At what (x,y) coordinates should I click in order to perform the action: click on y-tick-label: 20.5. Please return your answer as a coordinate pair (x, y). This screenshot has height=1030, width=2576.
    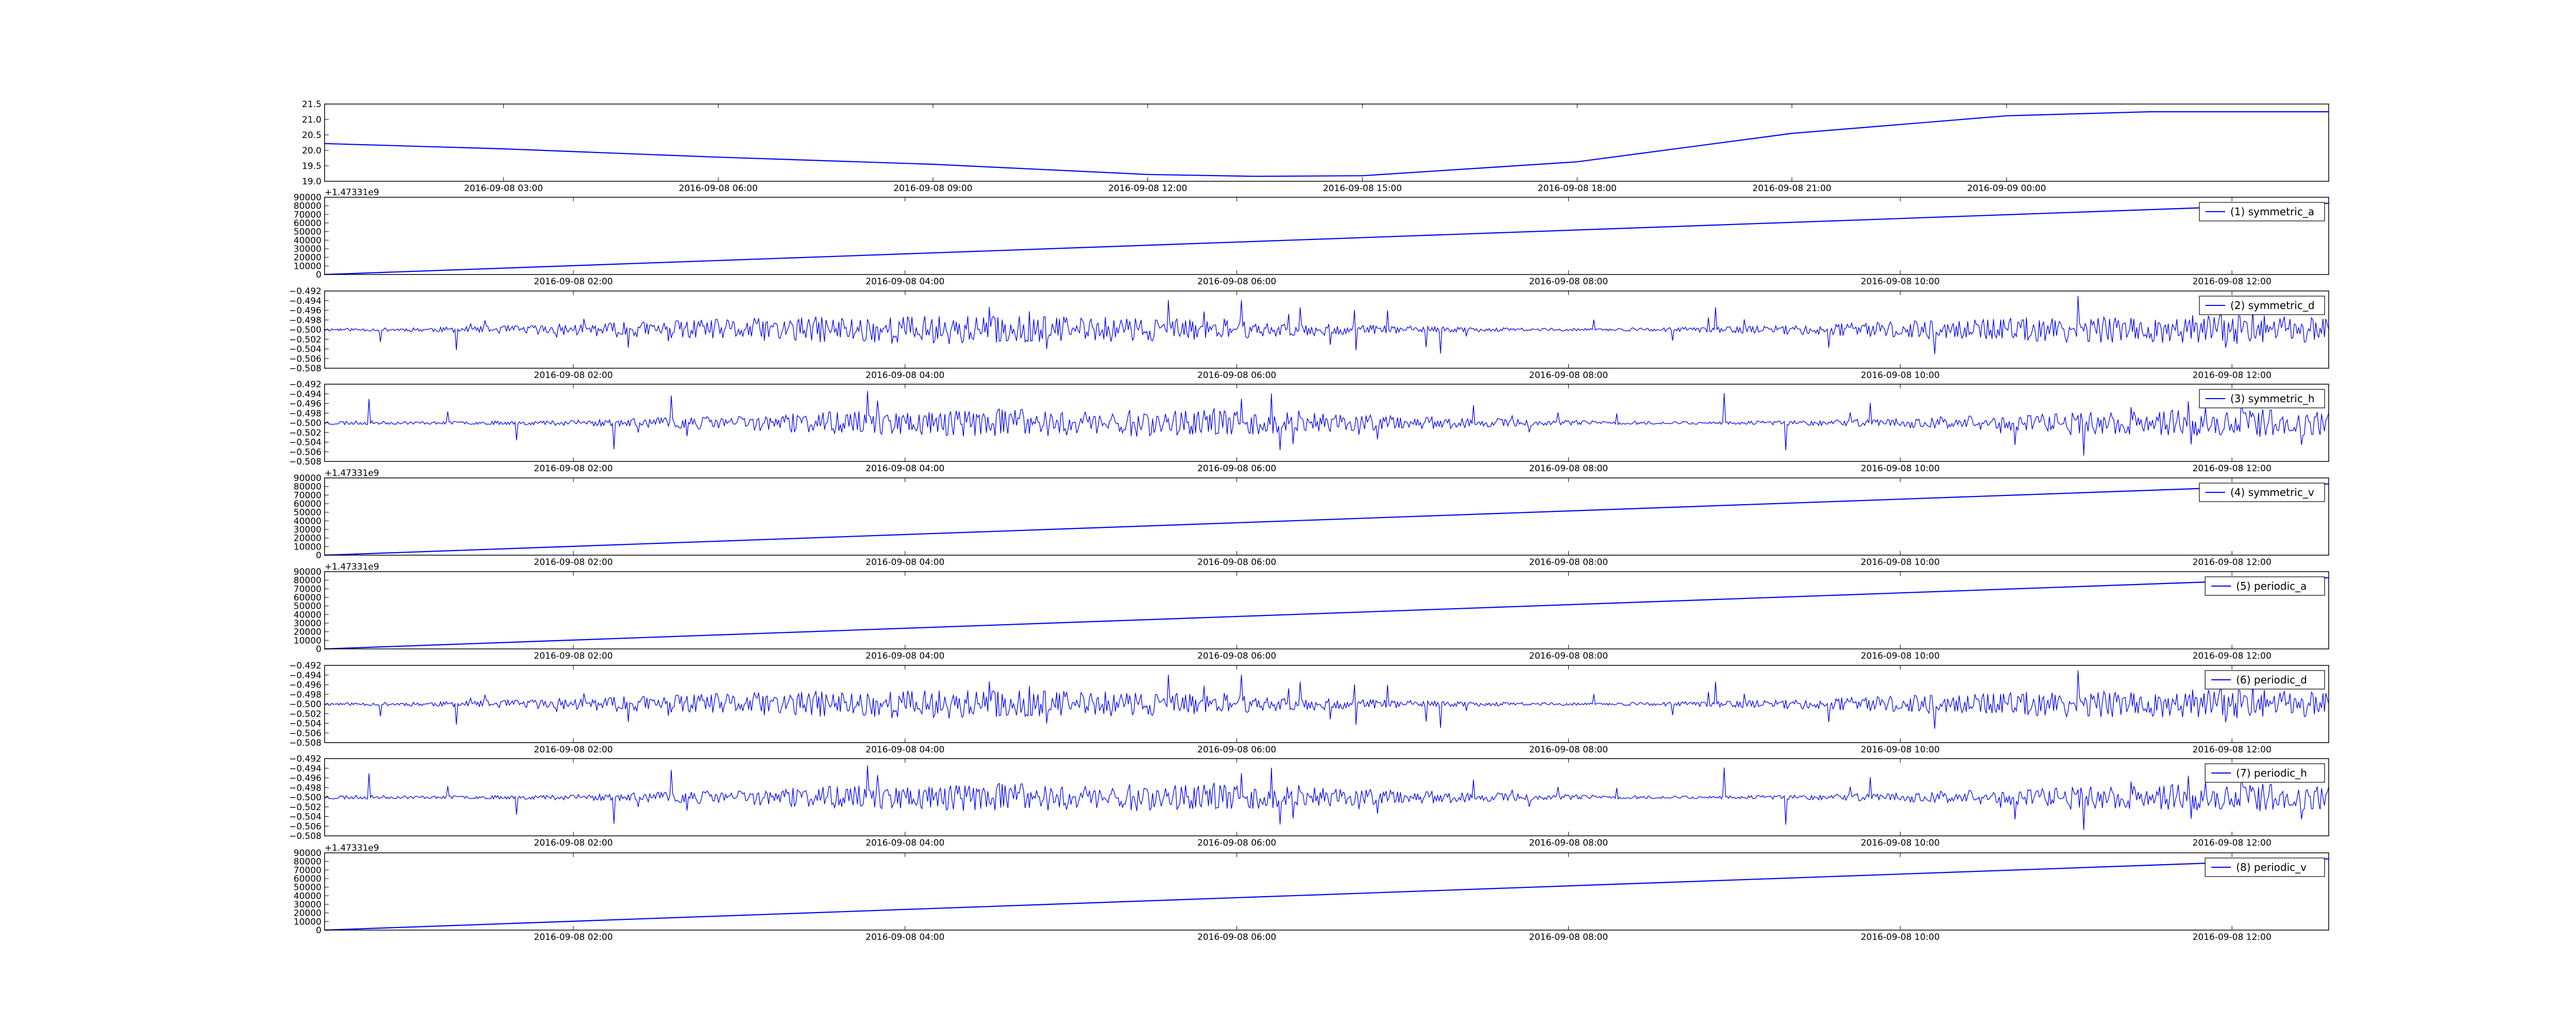
    Looking at the image, I should click on (311, 136).